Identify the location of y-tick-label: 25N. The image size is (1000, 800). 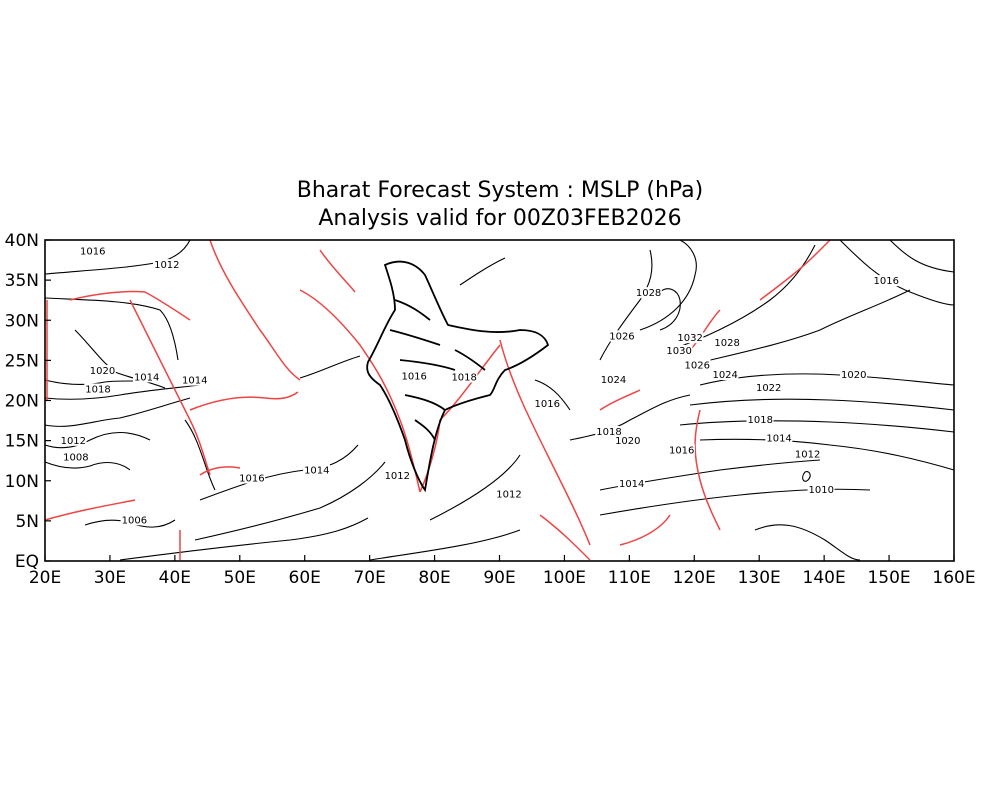
(22, 361).